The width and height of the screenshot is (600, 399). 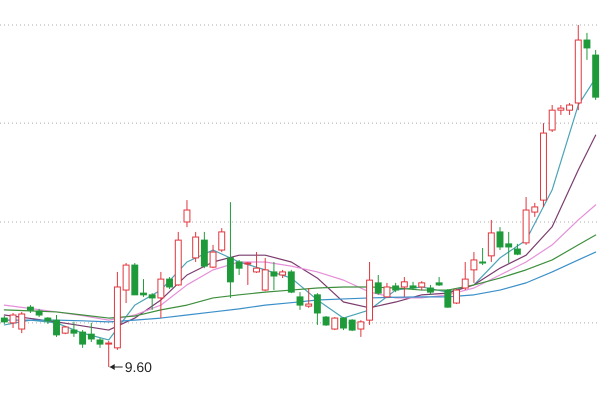 I want to click on annotation: 9.60, so click(x=138, y=367).